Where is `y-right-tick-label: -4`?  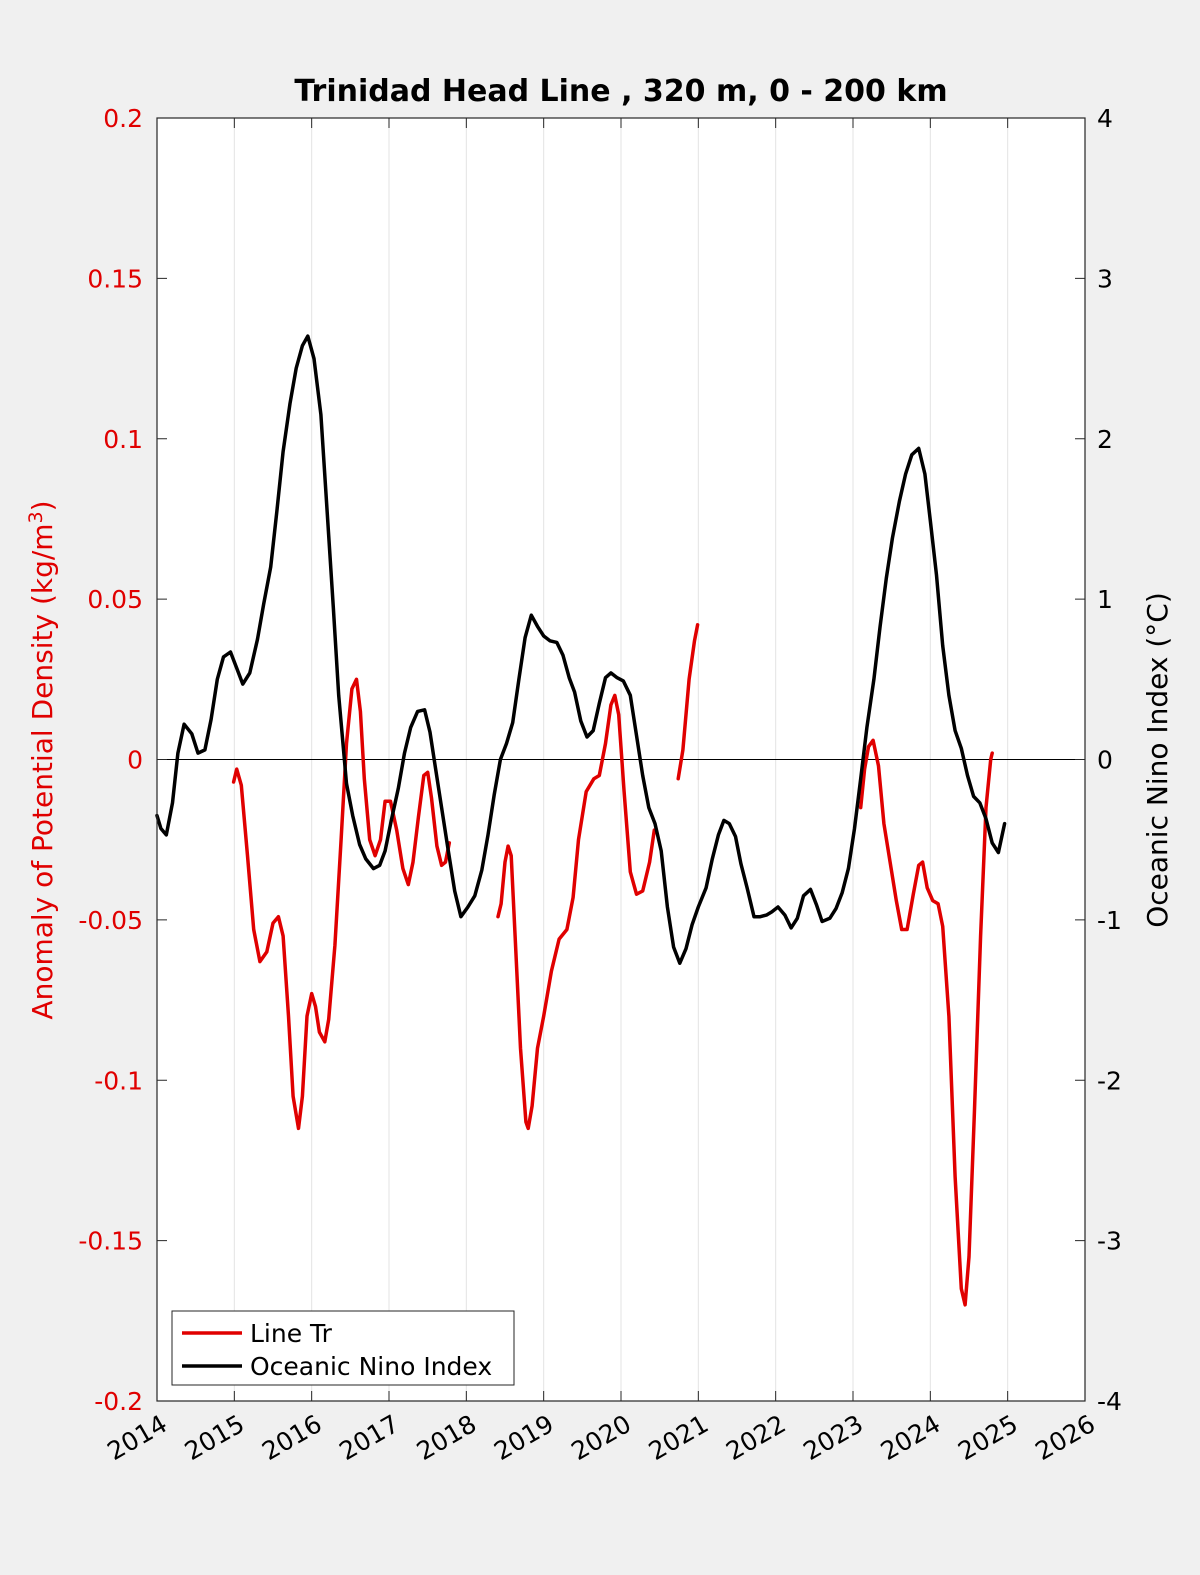
y-right-tick-label: -4 is located at coordinates (1109, 1401).